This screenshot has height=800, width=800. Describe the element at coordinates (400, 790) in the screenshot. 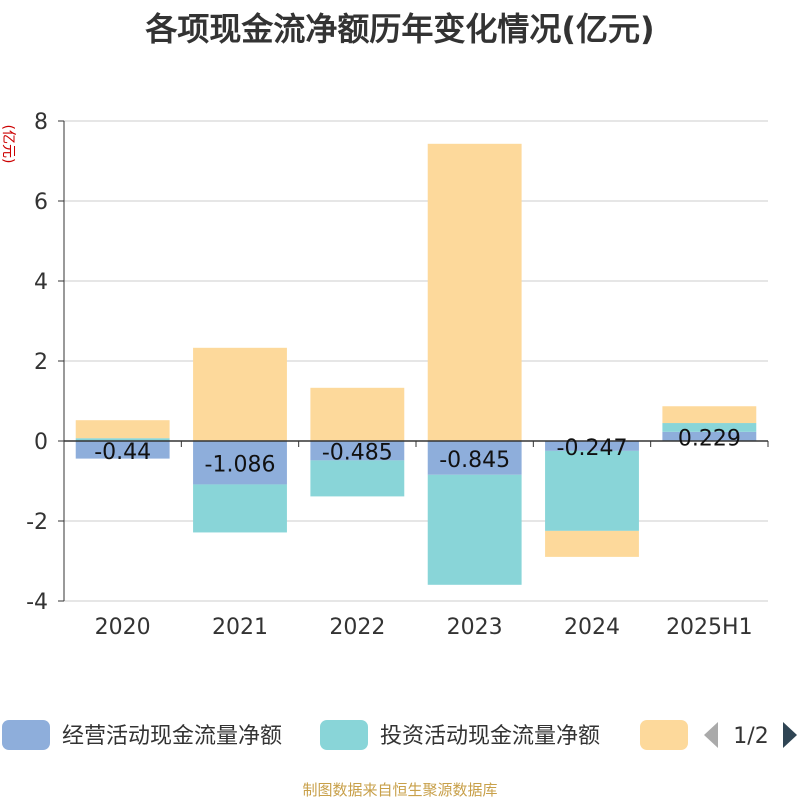

I see `data-source-note: 制图数据来自恒生聚源数据库` at that location.